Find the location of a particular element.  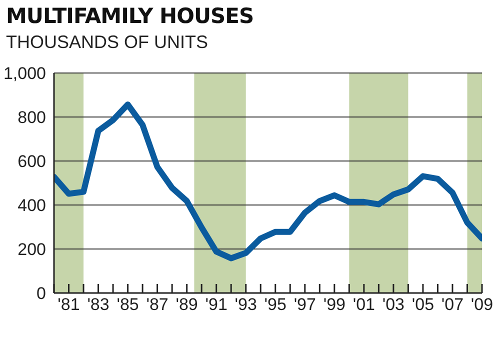

y-tick-label: 0 is located at coordinates (41, 294).